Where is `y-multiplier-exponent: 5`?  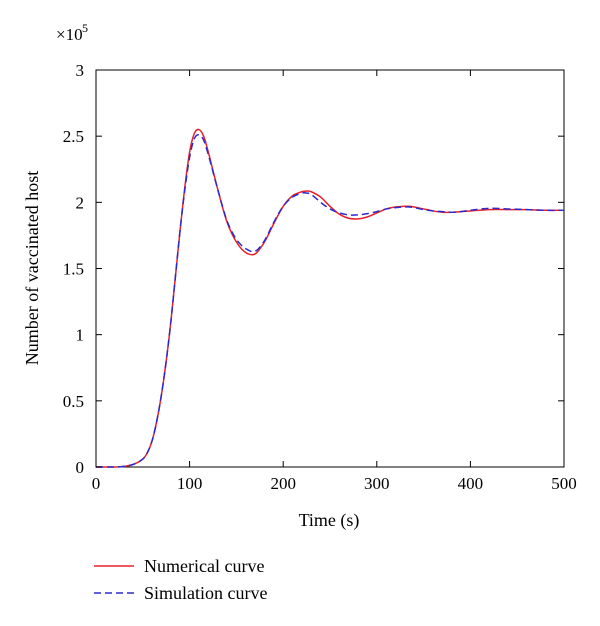
y-multiplier-exponent: 5 is located at coordinates (85, 28).